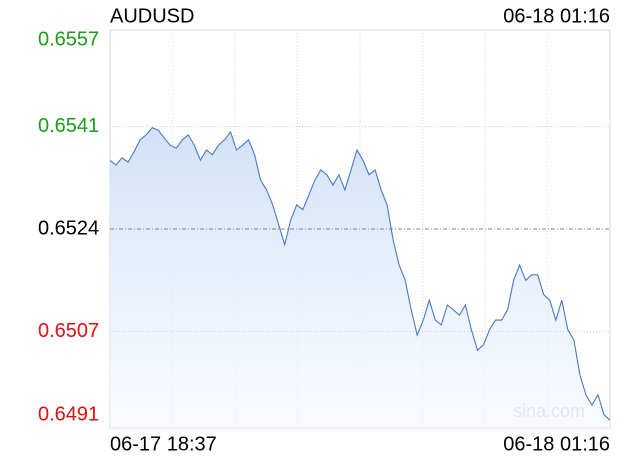  What do you see at coordinates (68, 126) in the screenshot?
I see `y-tick-label: 0.6541` at bounding box center [68, 126].